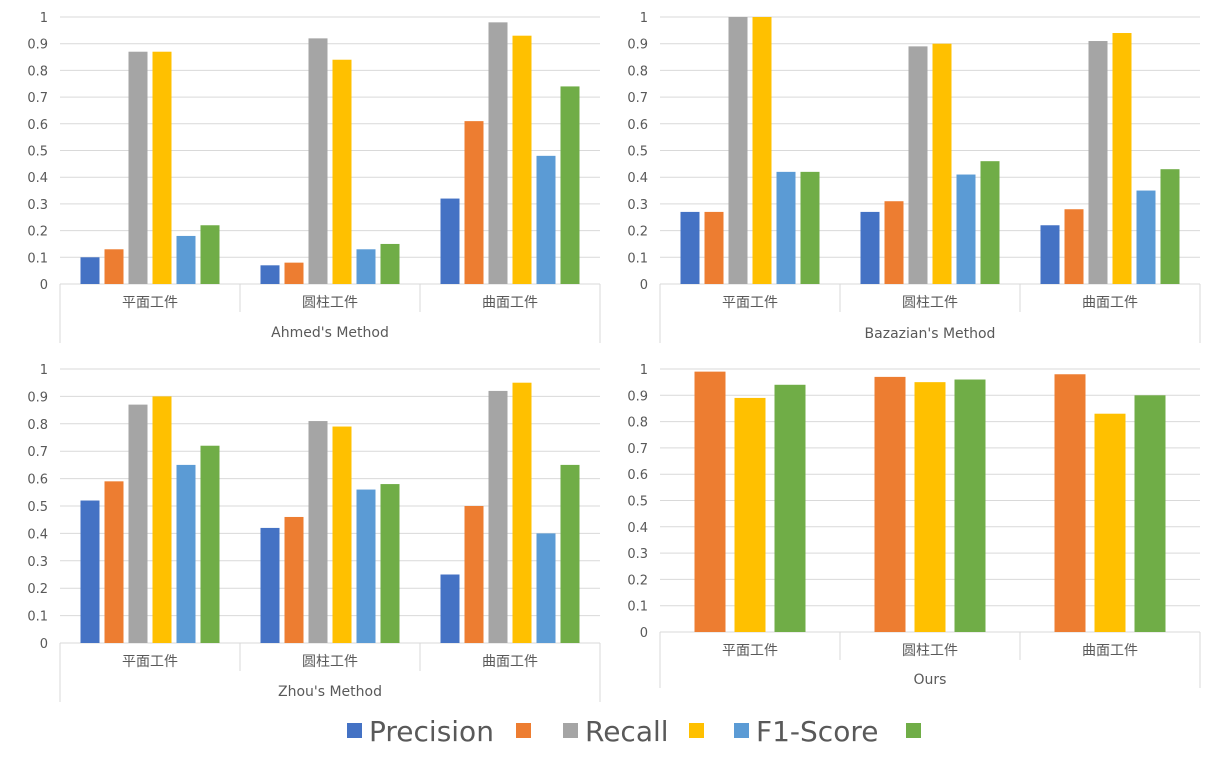 This screenshot has width=1229, height=775. I want to click on legend: Precision Recall F1-Score, so click(634, 731).